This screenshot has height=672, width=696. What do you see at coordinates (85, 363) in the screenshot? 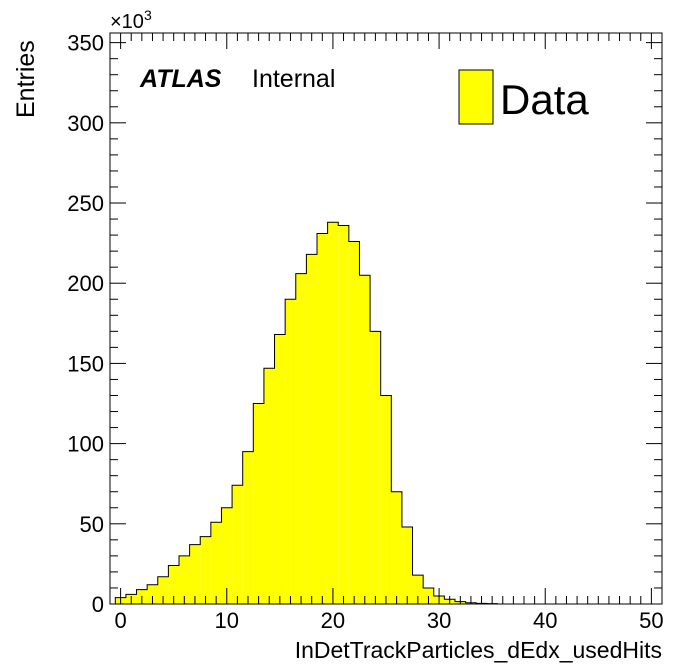
I see `y-tick-label: 150` at bounding box center [85, 363].